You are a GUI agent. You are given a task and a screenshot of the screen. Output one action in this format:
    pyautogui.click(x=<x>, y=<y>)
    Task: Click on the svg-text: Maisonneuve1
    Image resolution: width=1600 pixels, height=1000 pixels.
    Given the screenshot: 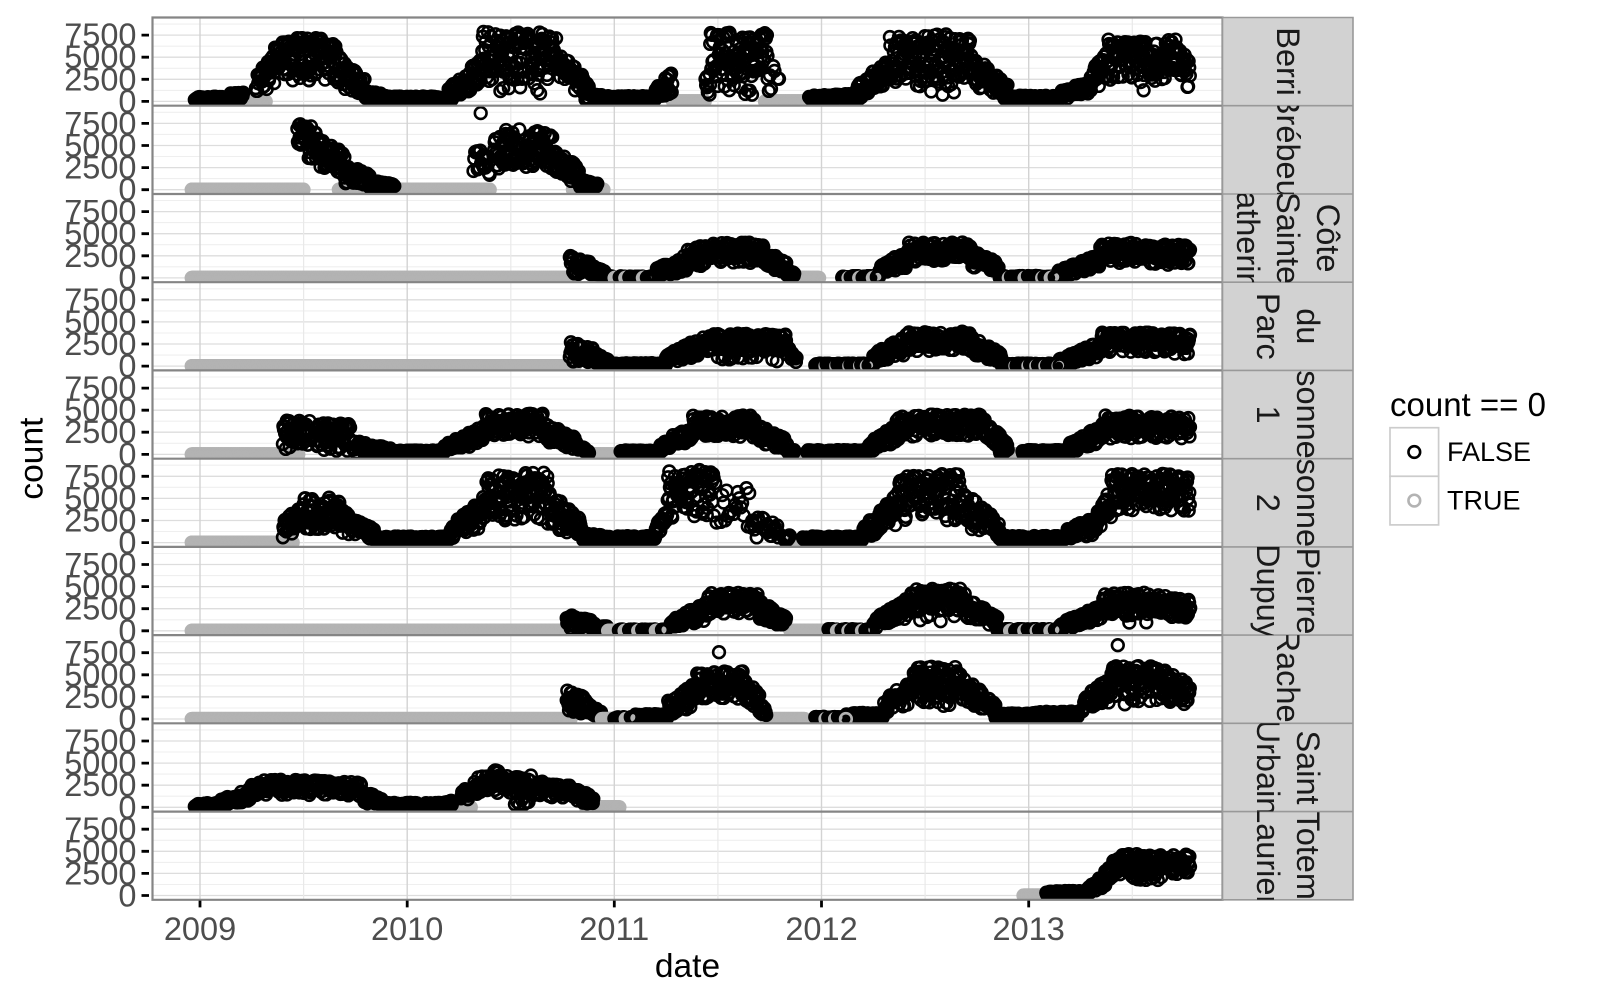 What is the action you would take?
    pyautogui.click(x=1288, y=414)
    